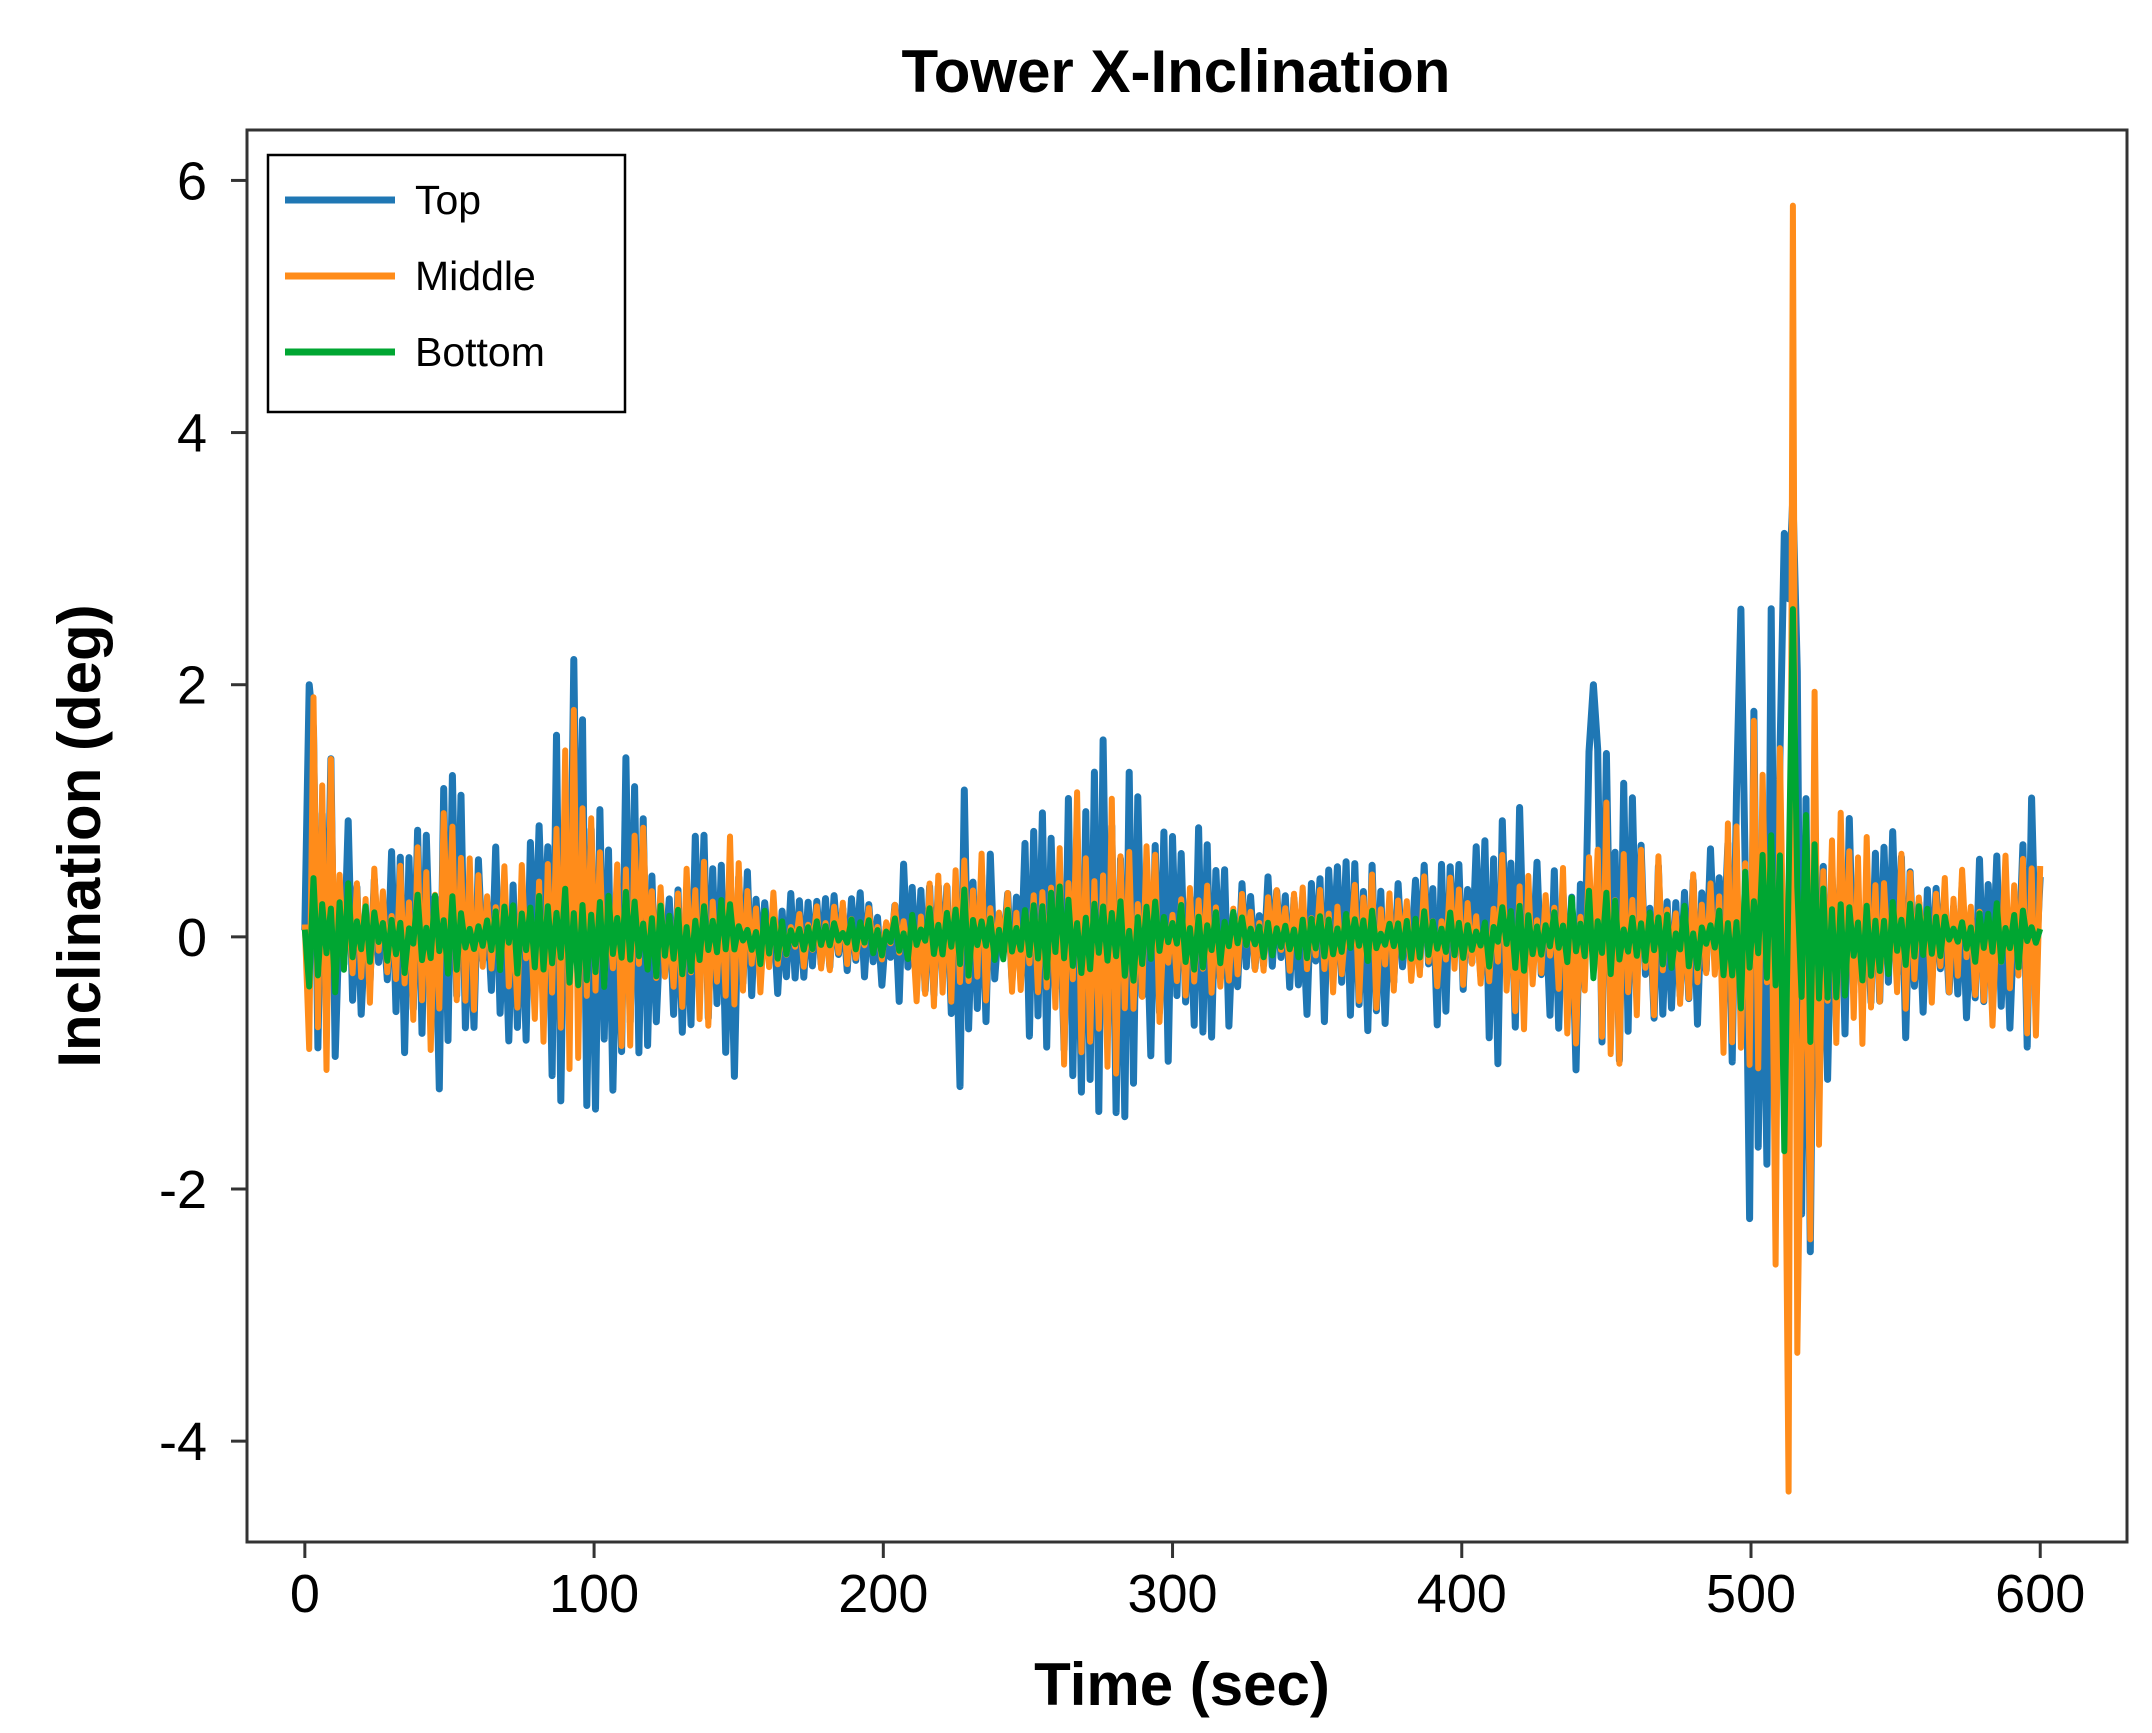 The height and width of the screenshot is (1733, 2152). What do you see at coordinates (448, 200) in the screenshot?
I see `legend-label-top: Top` at bounding box center [448, 200].